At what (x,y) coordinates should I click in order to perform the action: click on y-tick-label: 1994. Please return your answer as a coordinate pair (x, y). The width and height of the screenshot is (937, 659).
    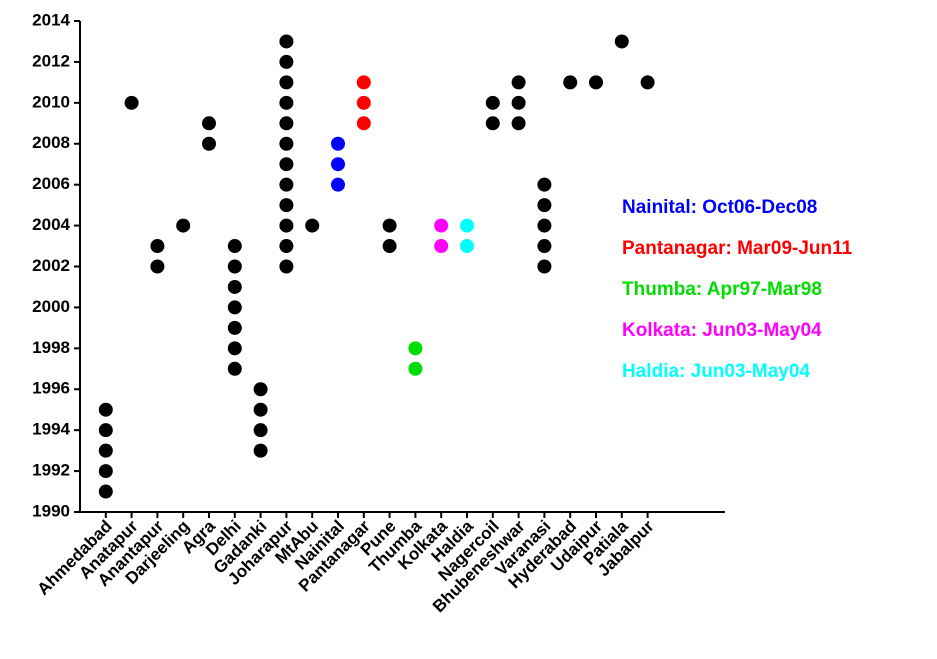
    Looking at the image, I should click on (51, 429).